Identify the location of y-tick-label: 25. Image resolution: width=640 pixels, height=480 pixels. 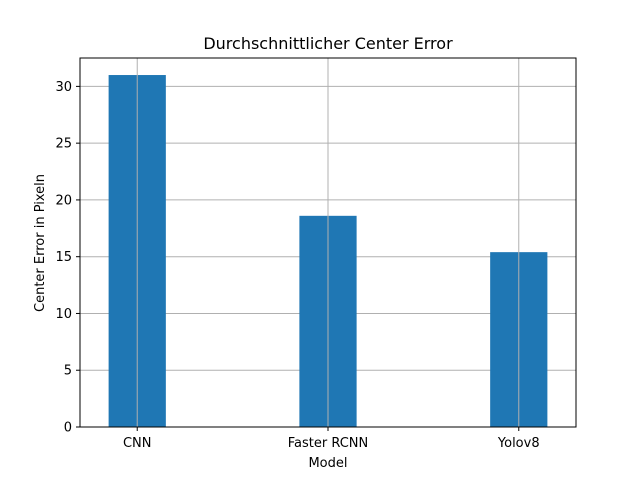
(63, 144).